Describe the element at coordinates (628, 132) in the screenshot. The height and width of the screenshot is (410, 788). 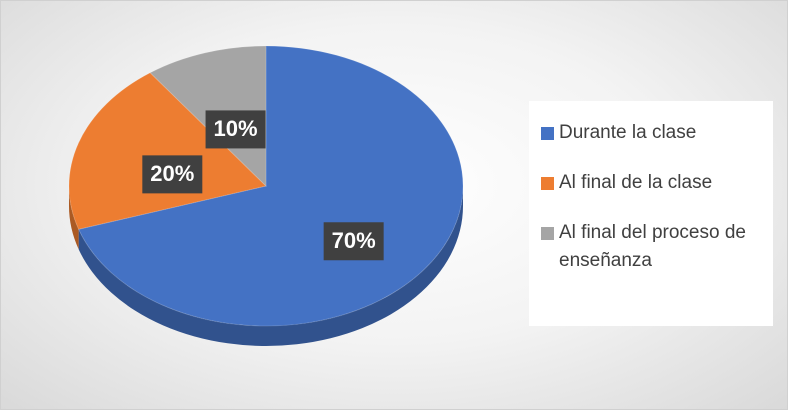
I see `legend-label: Durante la clase` at that location.